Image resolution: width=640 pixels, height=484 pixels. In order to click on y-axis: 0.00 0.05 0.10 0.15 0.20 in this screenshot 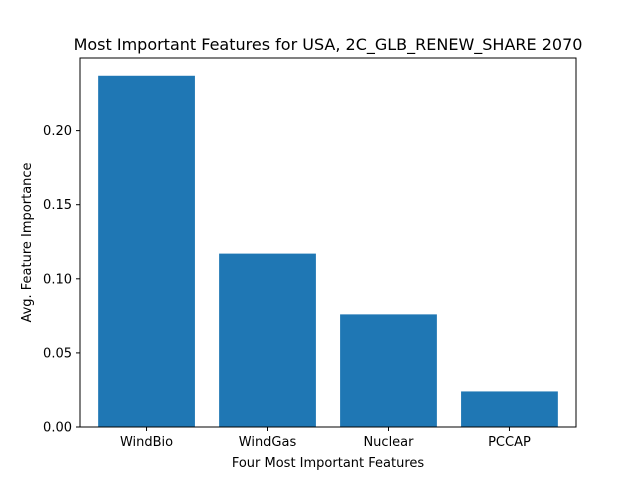, I will do `click(61, 280)`.